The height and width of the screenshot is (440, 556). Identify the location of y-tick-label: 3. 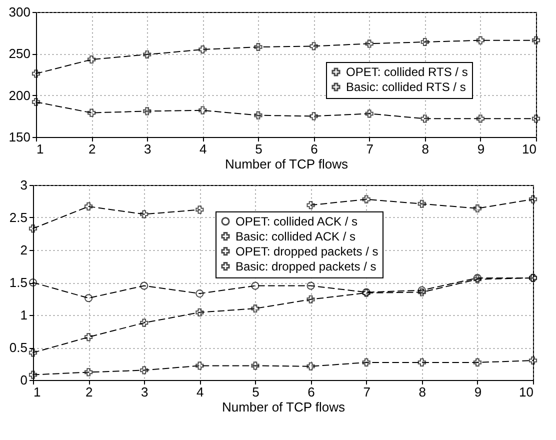
(24, 185).